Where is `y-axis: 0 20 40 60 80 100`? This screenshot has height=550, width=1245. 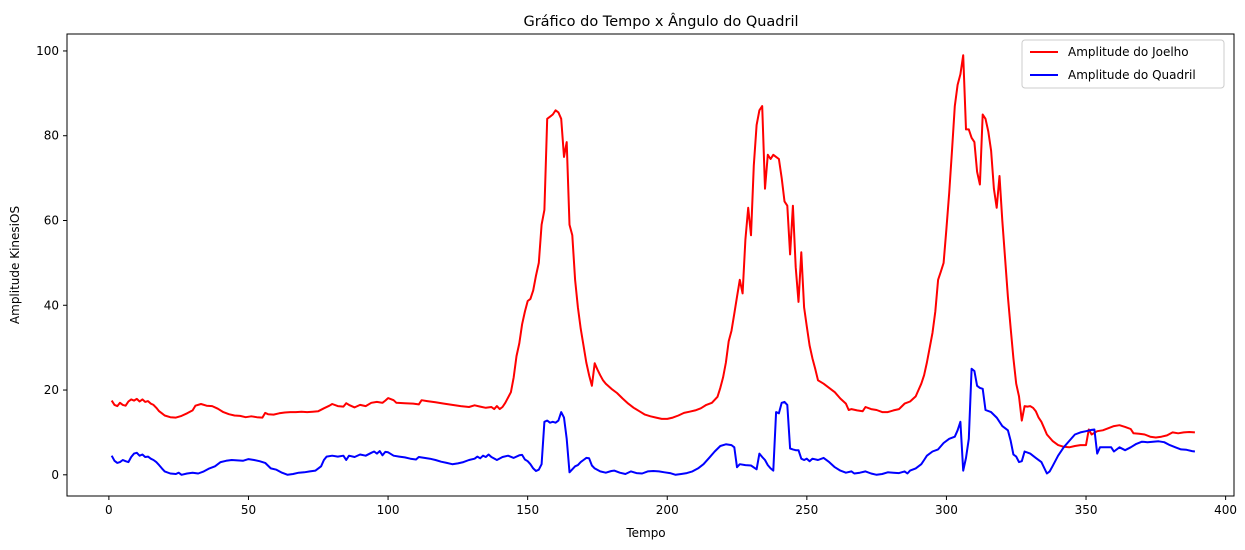 y-axis: 0 20 40 60 80 100 is located at coordinates (51, 263).